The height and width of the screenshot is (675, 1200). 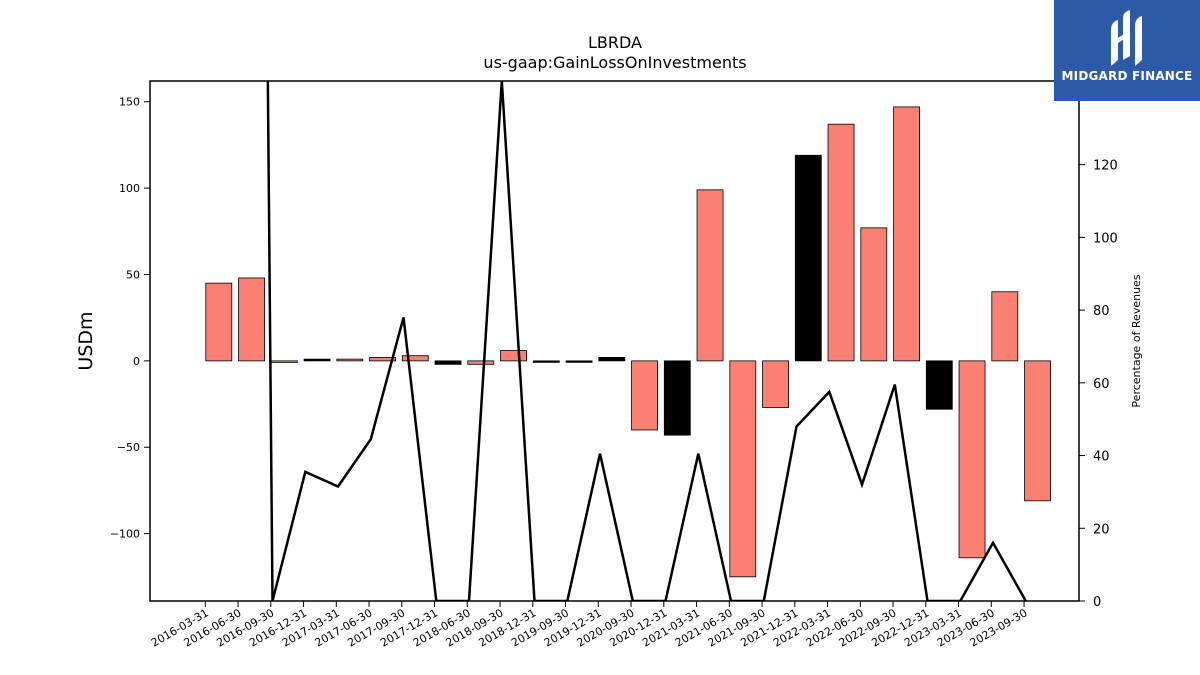 What do you see at coordinates (1101, 311) in the screenshot?
I see `y2-tick-label: 80` at bounding box center [1101, 311].